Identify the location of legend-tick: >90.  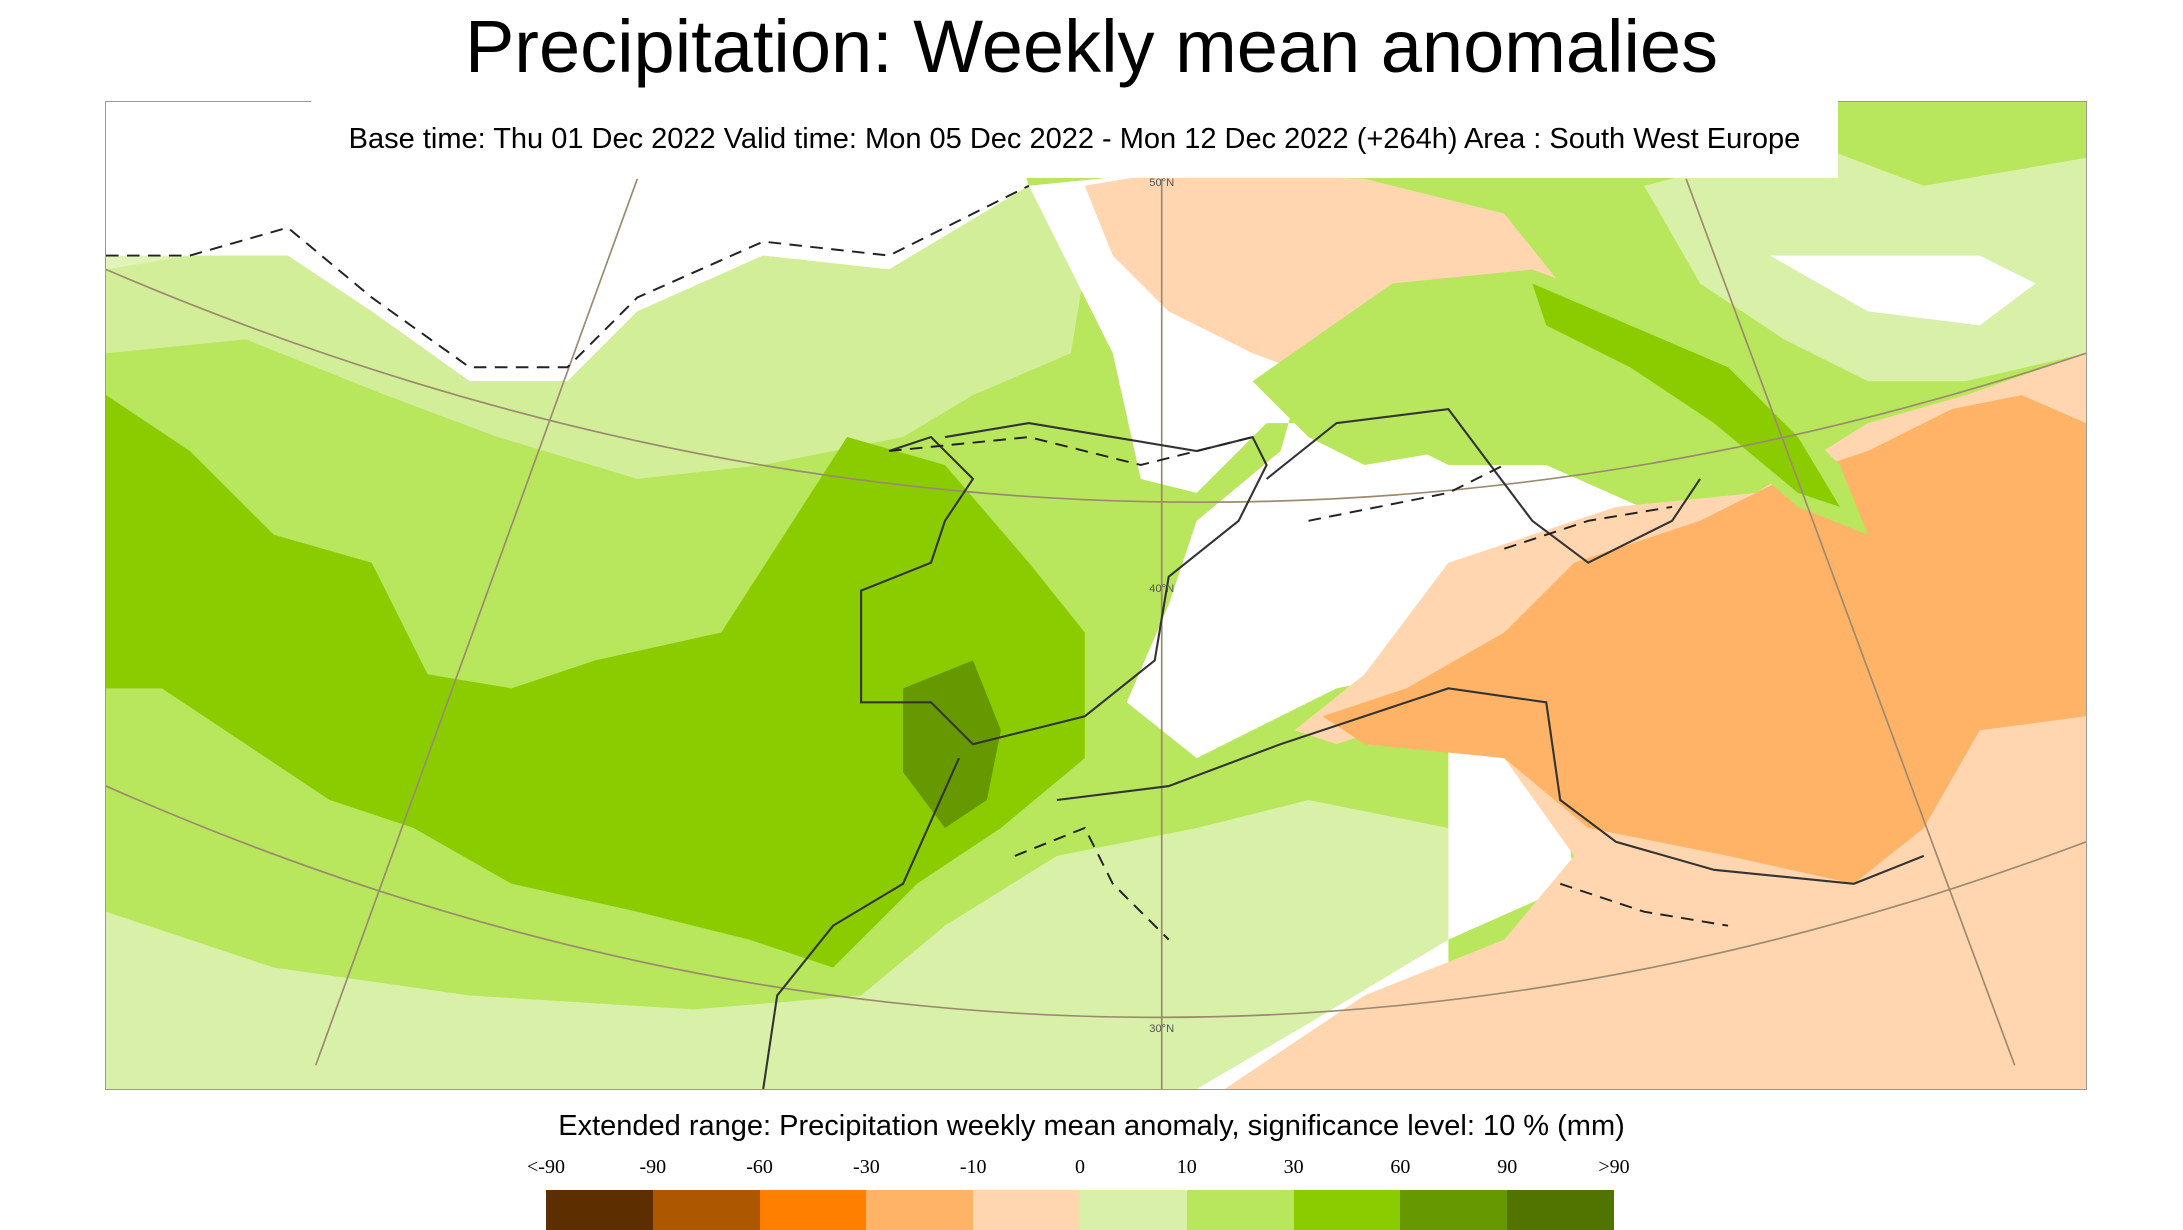
(1614, 1167).